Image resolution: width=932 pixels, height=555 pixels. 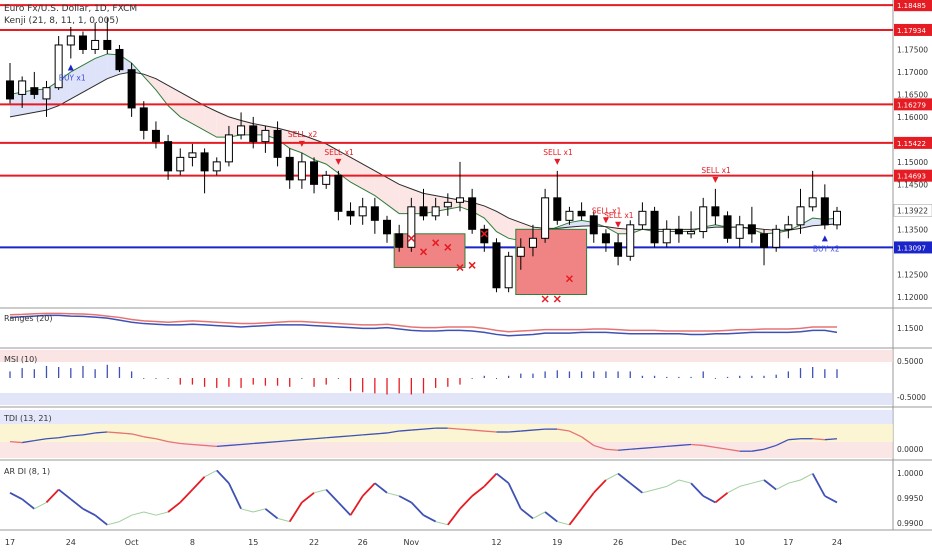 What do you see at coordinates (21, 359) in the screenshot?
I see `msi-panel-label: MSI (10)` at bounding box center [21, 359].